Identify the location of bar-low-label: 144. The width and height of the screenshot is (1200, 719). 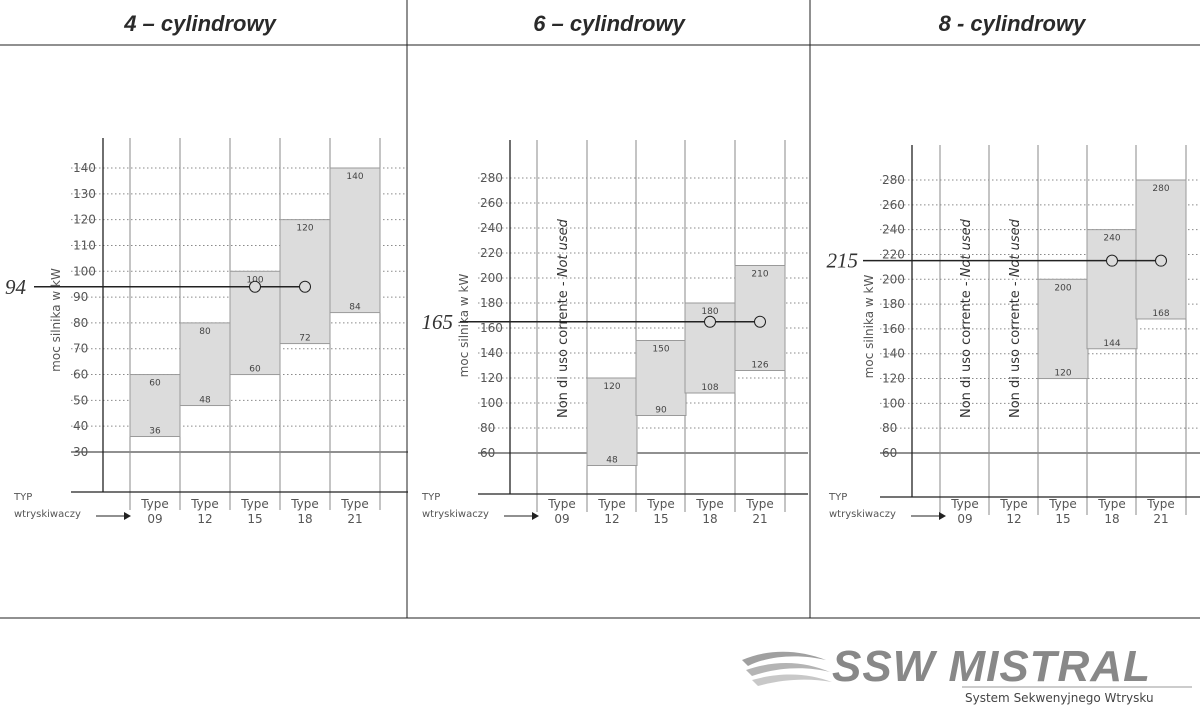
(1111, 344).